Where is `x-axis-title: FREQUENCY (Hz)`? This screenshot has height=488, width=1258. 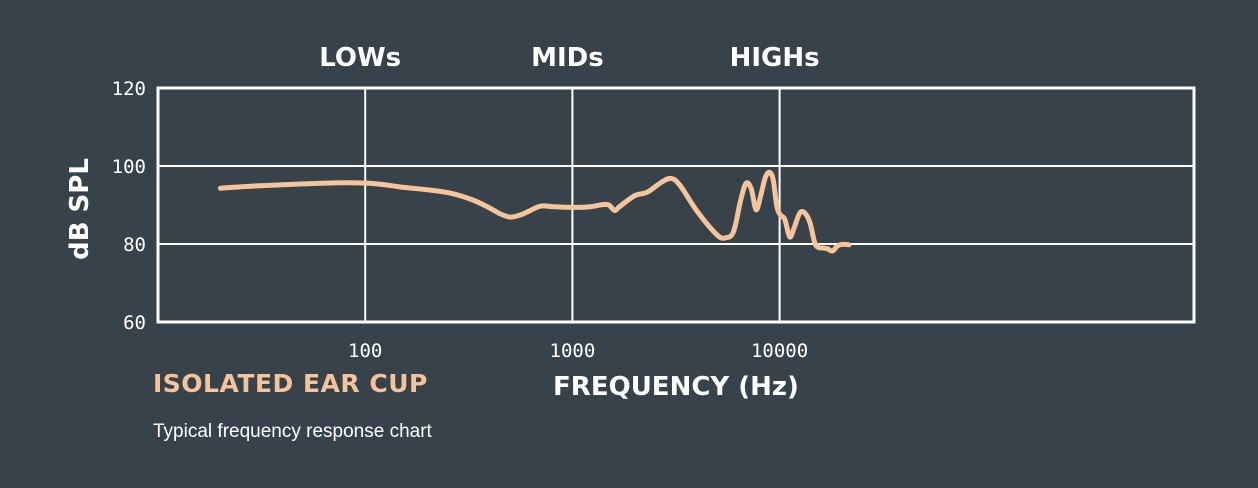 x-axis-title: FREQUENCY (Hz) is located at coordinates (676, 387).